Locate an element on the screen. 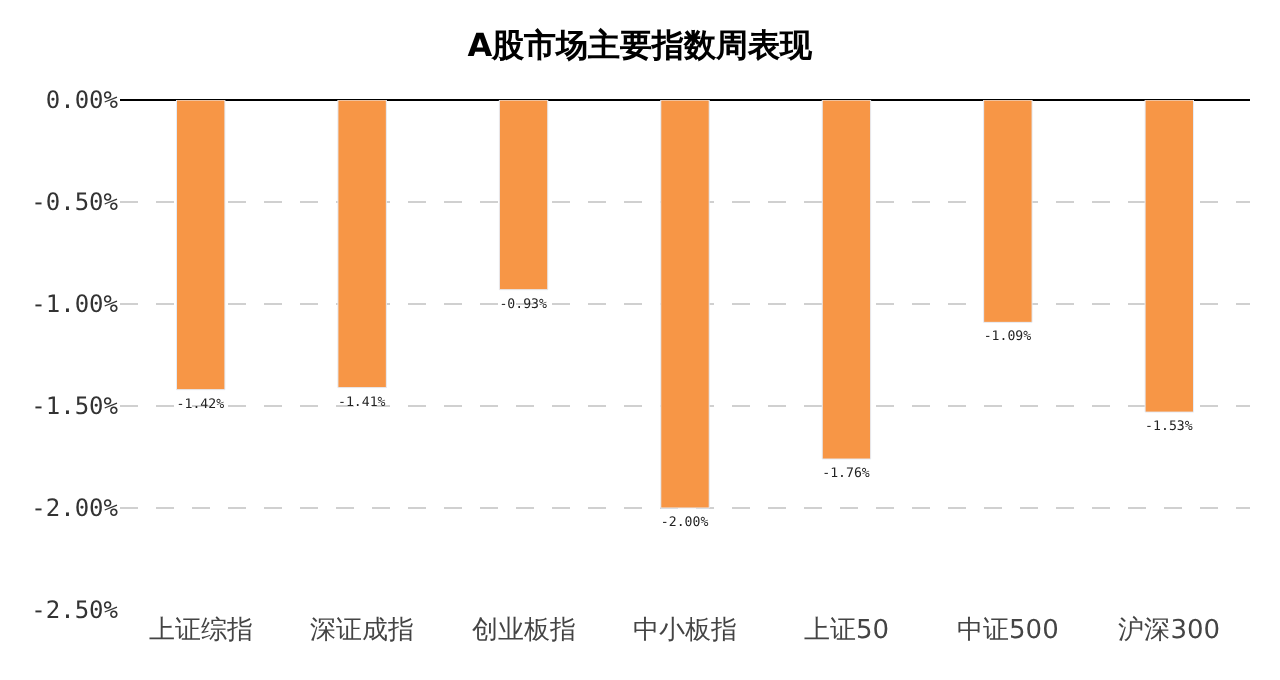 The image size is (1280, 680). chart-title: A股市场主要指数周表现 is located at coordinates (641, 45).